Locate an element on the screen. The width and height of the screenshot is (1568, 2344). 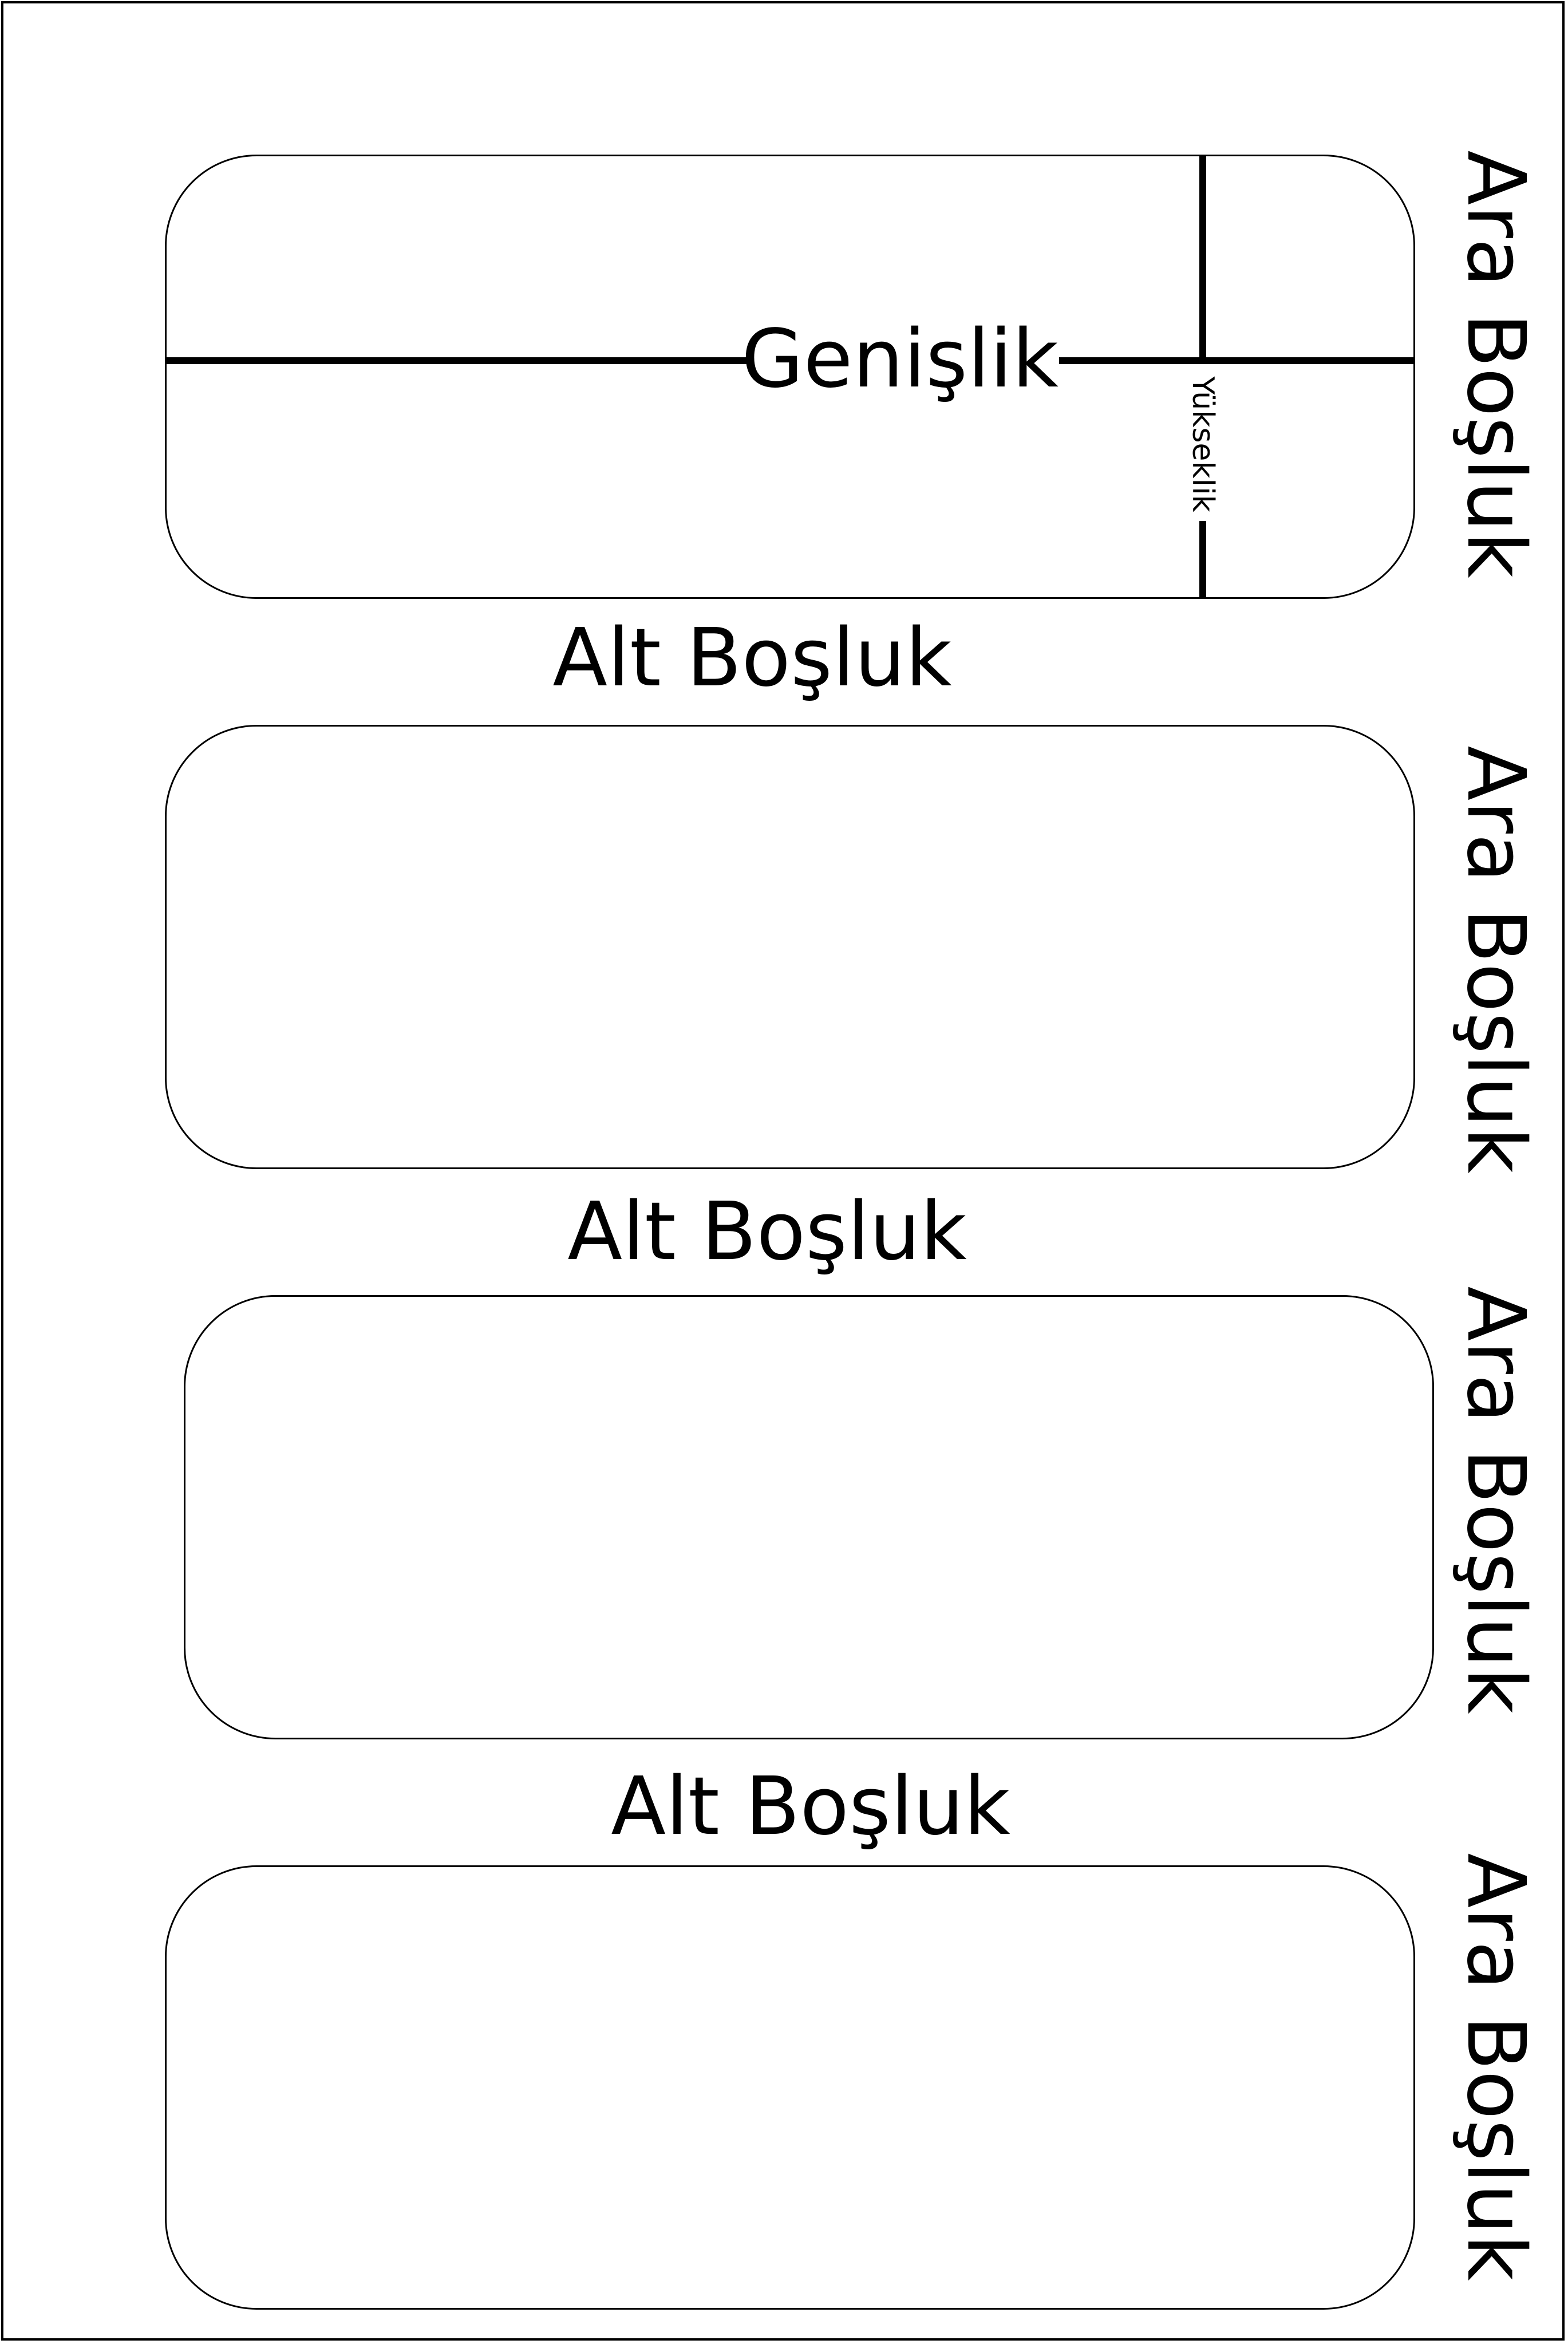
height-line-top is located at coordinates (1203, 258).